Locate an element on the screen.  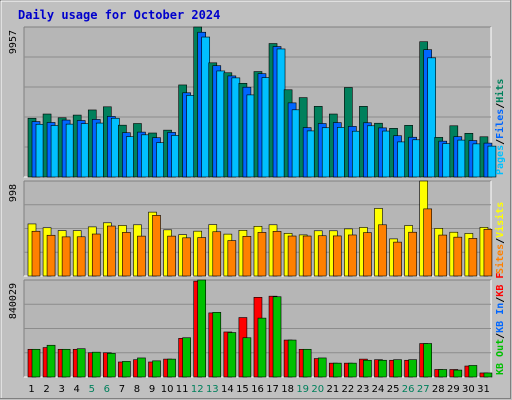
panel-visitors-legend: Sites/Visits is located at coordinates (500, 238).